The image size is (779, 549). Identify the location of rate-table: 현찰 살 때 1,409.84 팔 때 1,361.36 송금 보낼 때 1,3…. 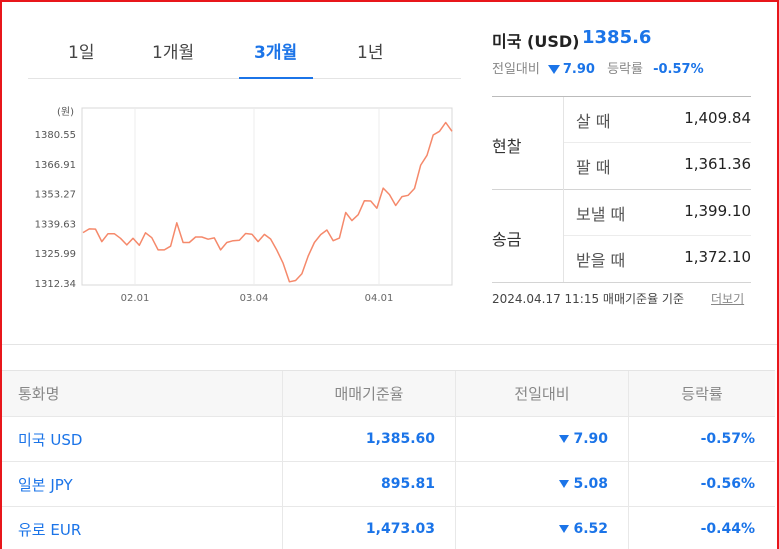
(621, 189).